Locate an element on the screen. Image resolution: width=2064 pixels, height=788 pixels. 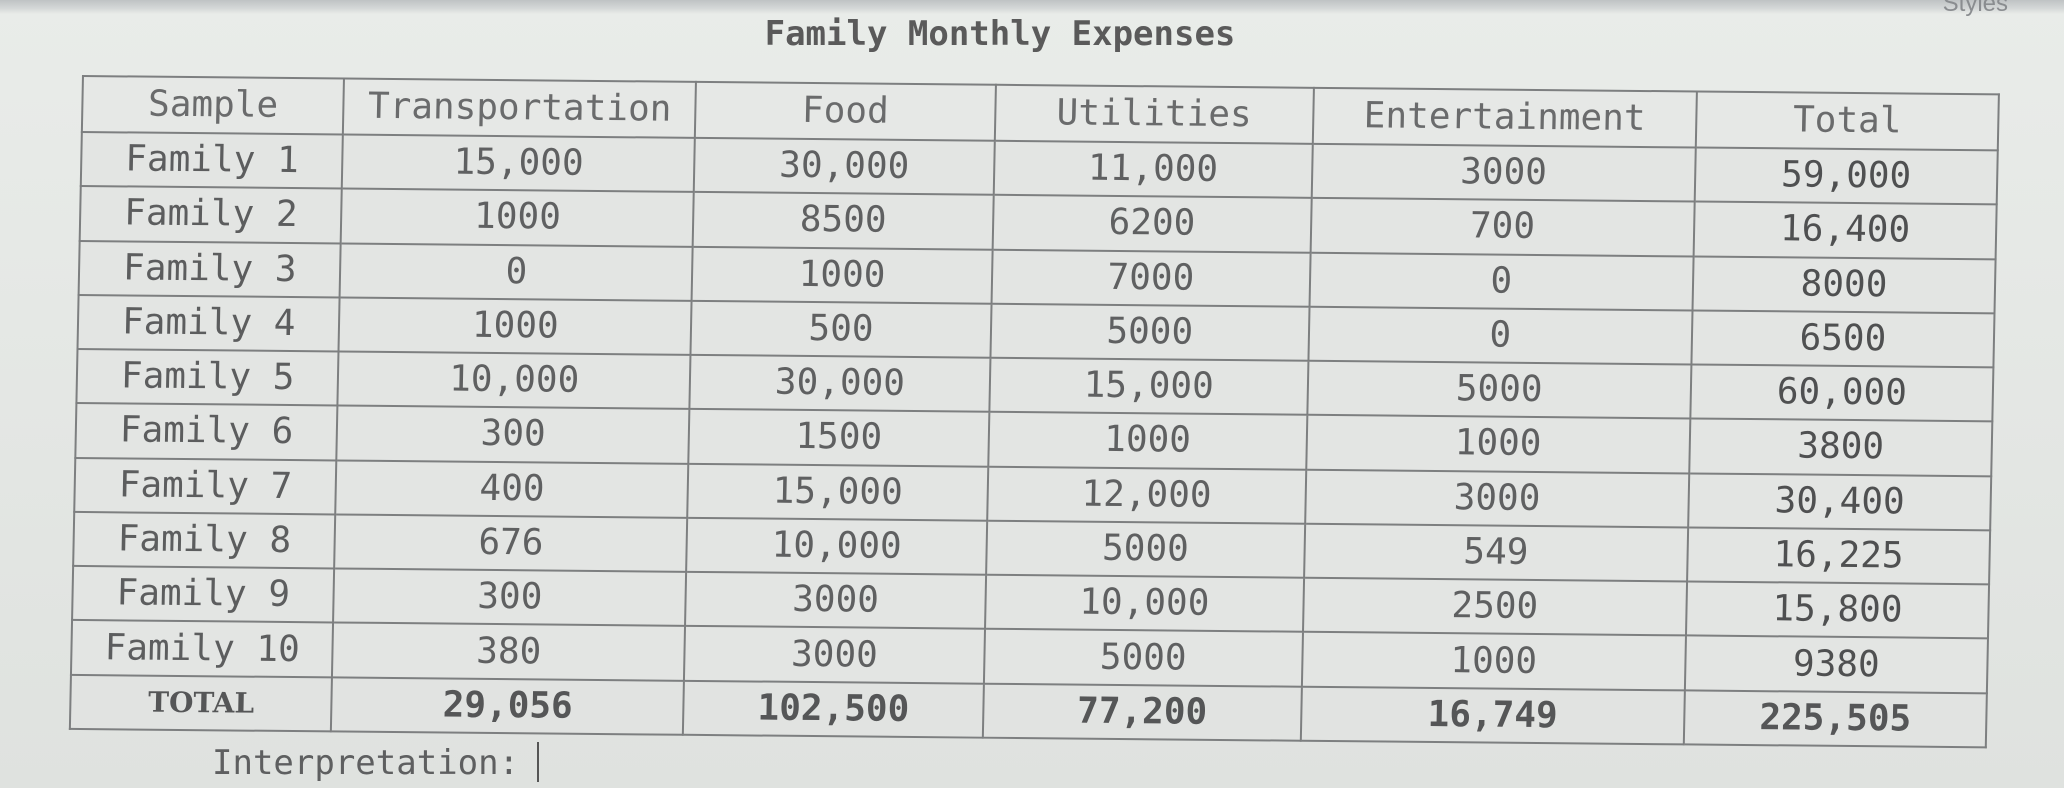
total-cell: 77,200 is located at coordinates (1142, 712).